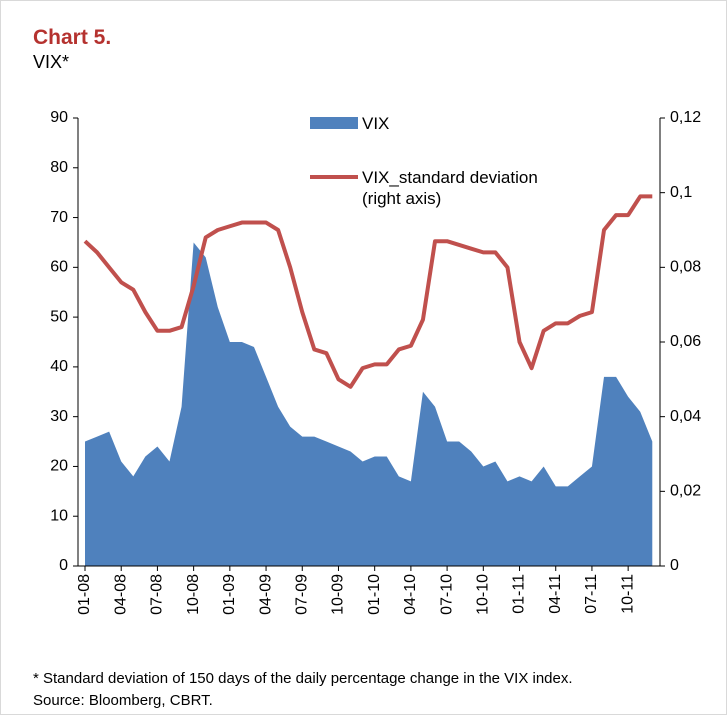 Image resolution: width=727 pixels, height=720 pixels. I want to click on legend-swatch, so click(334, 123).